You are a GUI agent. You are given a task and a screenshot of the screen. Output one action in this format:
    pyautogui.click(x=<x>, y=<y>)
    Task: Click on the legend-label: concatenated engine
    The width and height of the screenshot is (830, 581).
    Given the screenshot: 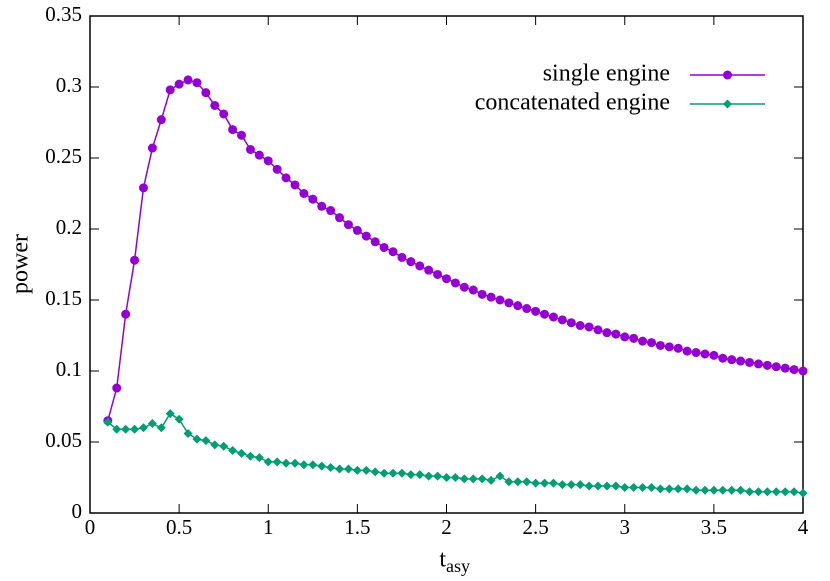 What is the action you would take?
    pyautogui.click(x=572, y=103)
    